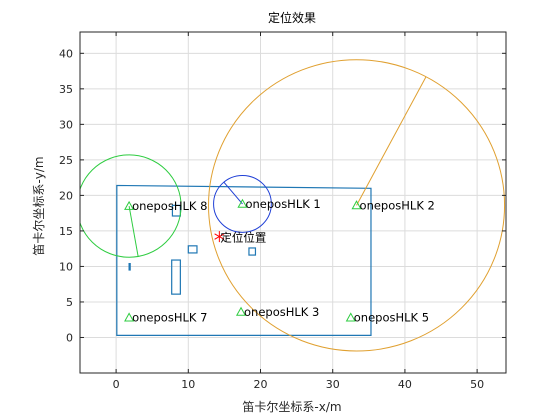  What do you see at coordinates (66, 231) in the screenshot?
I see `y-tick-label: 15` at bounding box center [66, 231].